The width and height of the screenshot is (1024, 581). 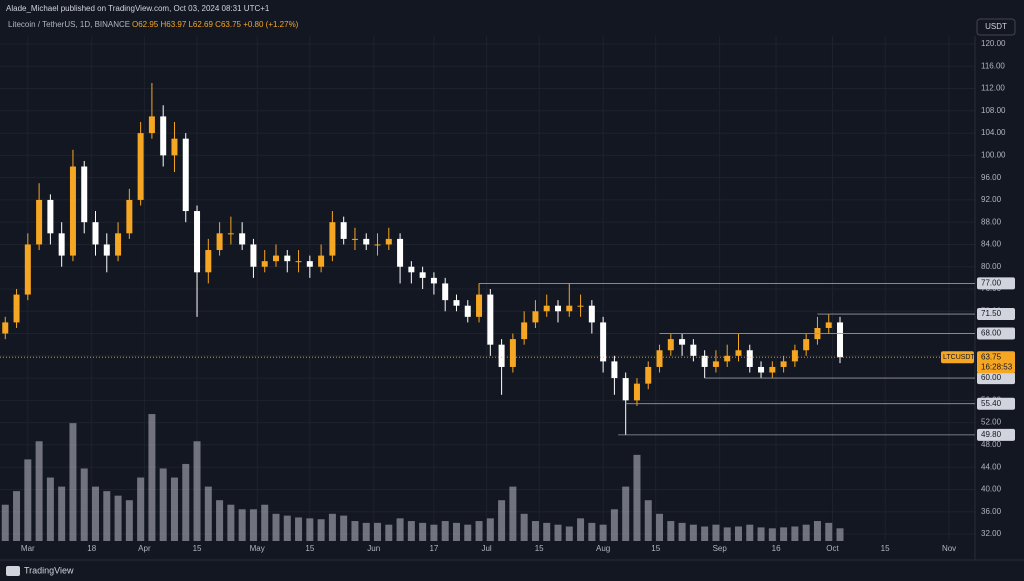 I want to click on currency-box, so click(x=996, y=27).